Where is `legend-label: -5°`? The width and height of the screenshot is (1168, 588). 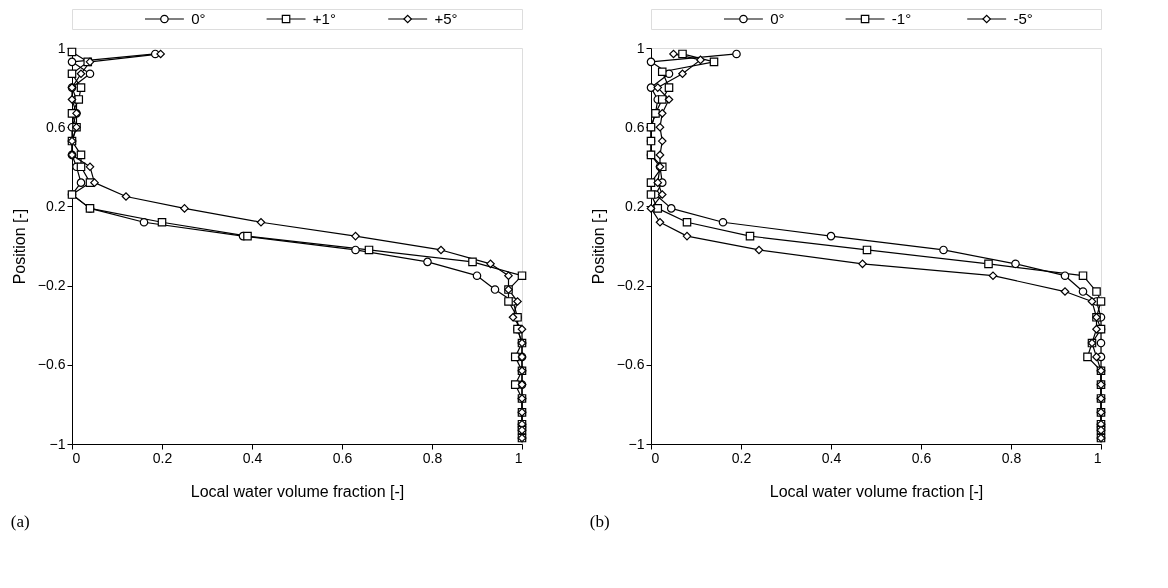 legend-label: -5° is located at coordinates (1023, 18).